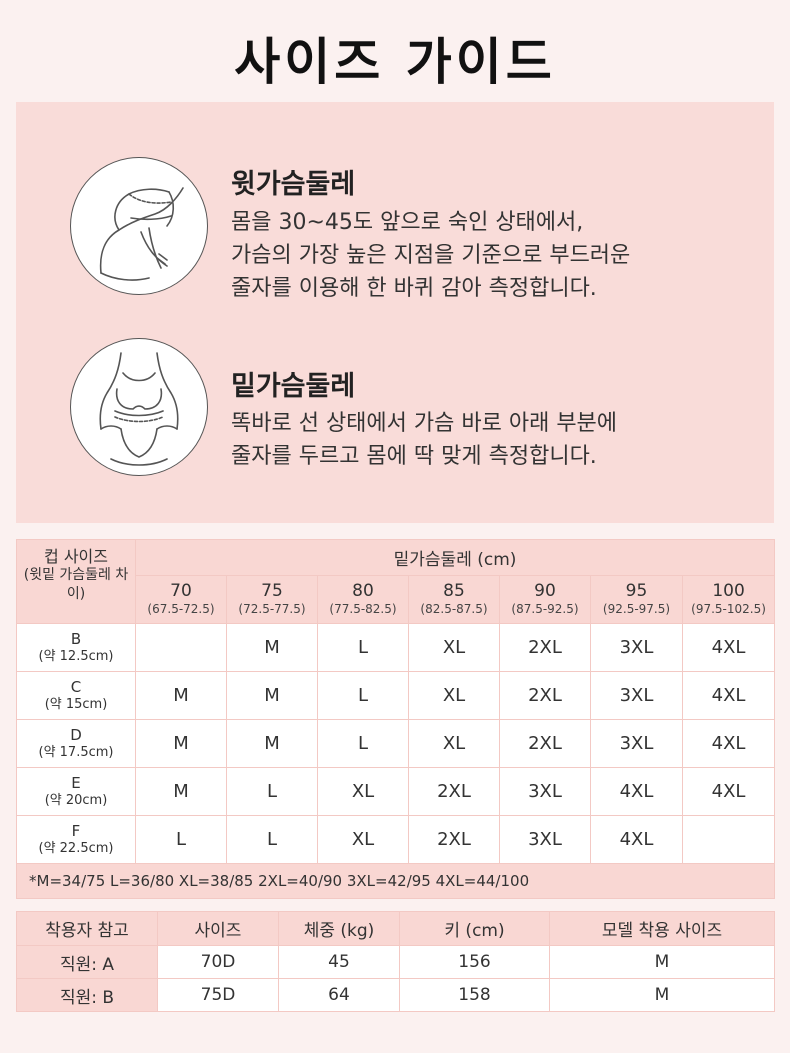 This screenshot has width=790, height=1053. I want to click on table-row: D (약 17.5cm) M M L XL 2XL 3XL 4XL, so click(396, 743).